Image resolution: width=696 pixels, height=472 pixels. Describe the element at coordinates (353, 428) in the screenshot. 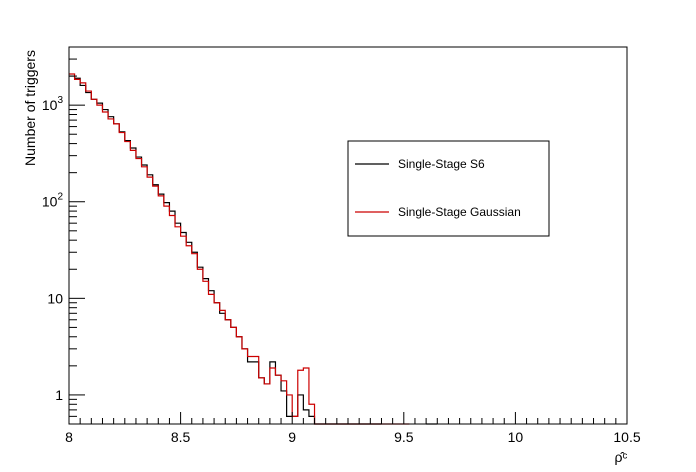

I see `x-axis: 8 8.5 9 9.5 10 10.5` at that location.